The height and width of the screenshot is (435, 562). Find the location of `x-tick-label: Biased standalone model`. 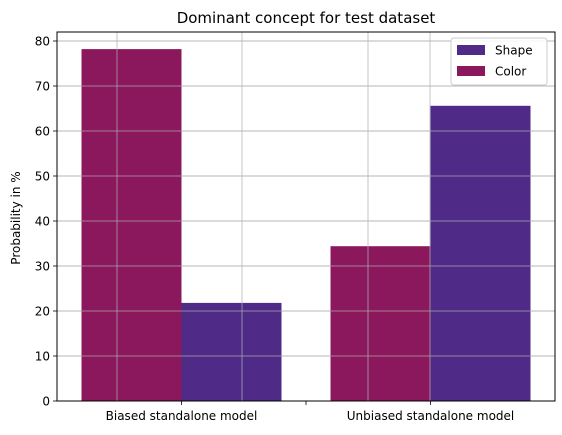

x-tick-label: Biased standalone model is located at coordinates (182, 416).